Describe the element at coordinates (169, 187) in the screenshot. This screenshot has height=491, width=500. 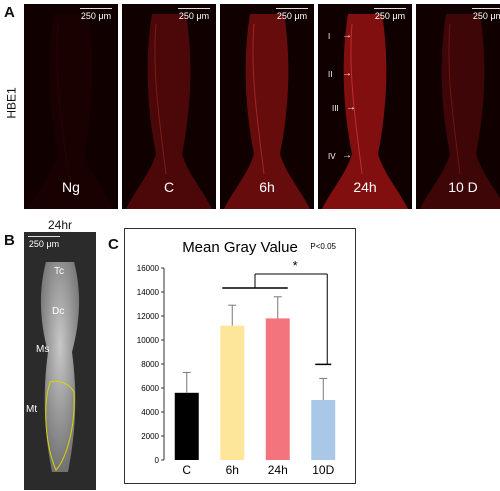
I see `micrograph-label: C` at that location.